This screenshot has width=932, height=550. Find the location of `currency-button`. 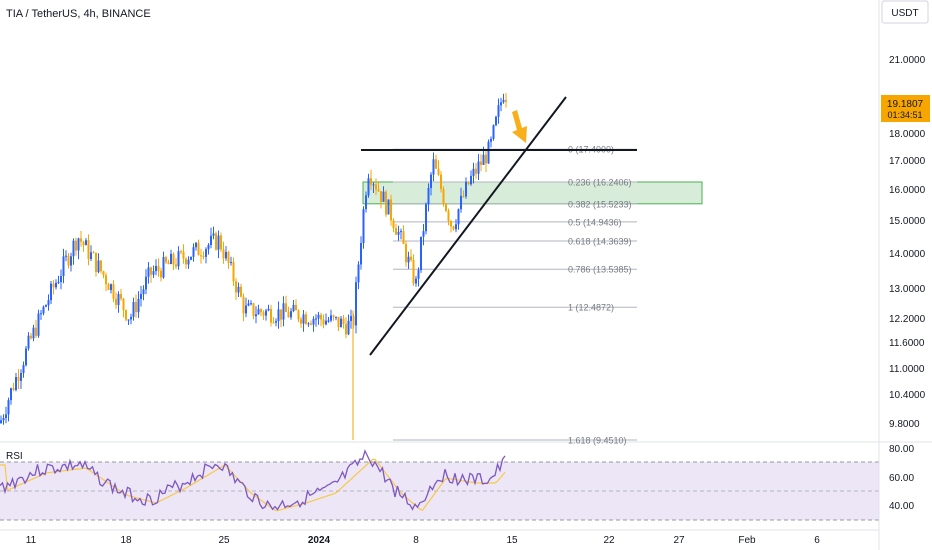

currency-button is located at coordinates (905, 12).